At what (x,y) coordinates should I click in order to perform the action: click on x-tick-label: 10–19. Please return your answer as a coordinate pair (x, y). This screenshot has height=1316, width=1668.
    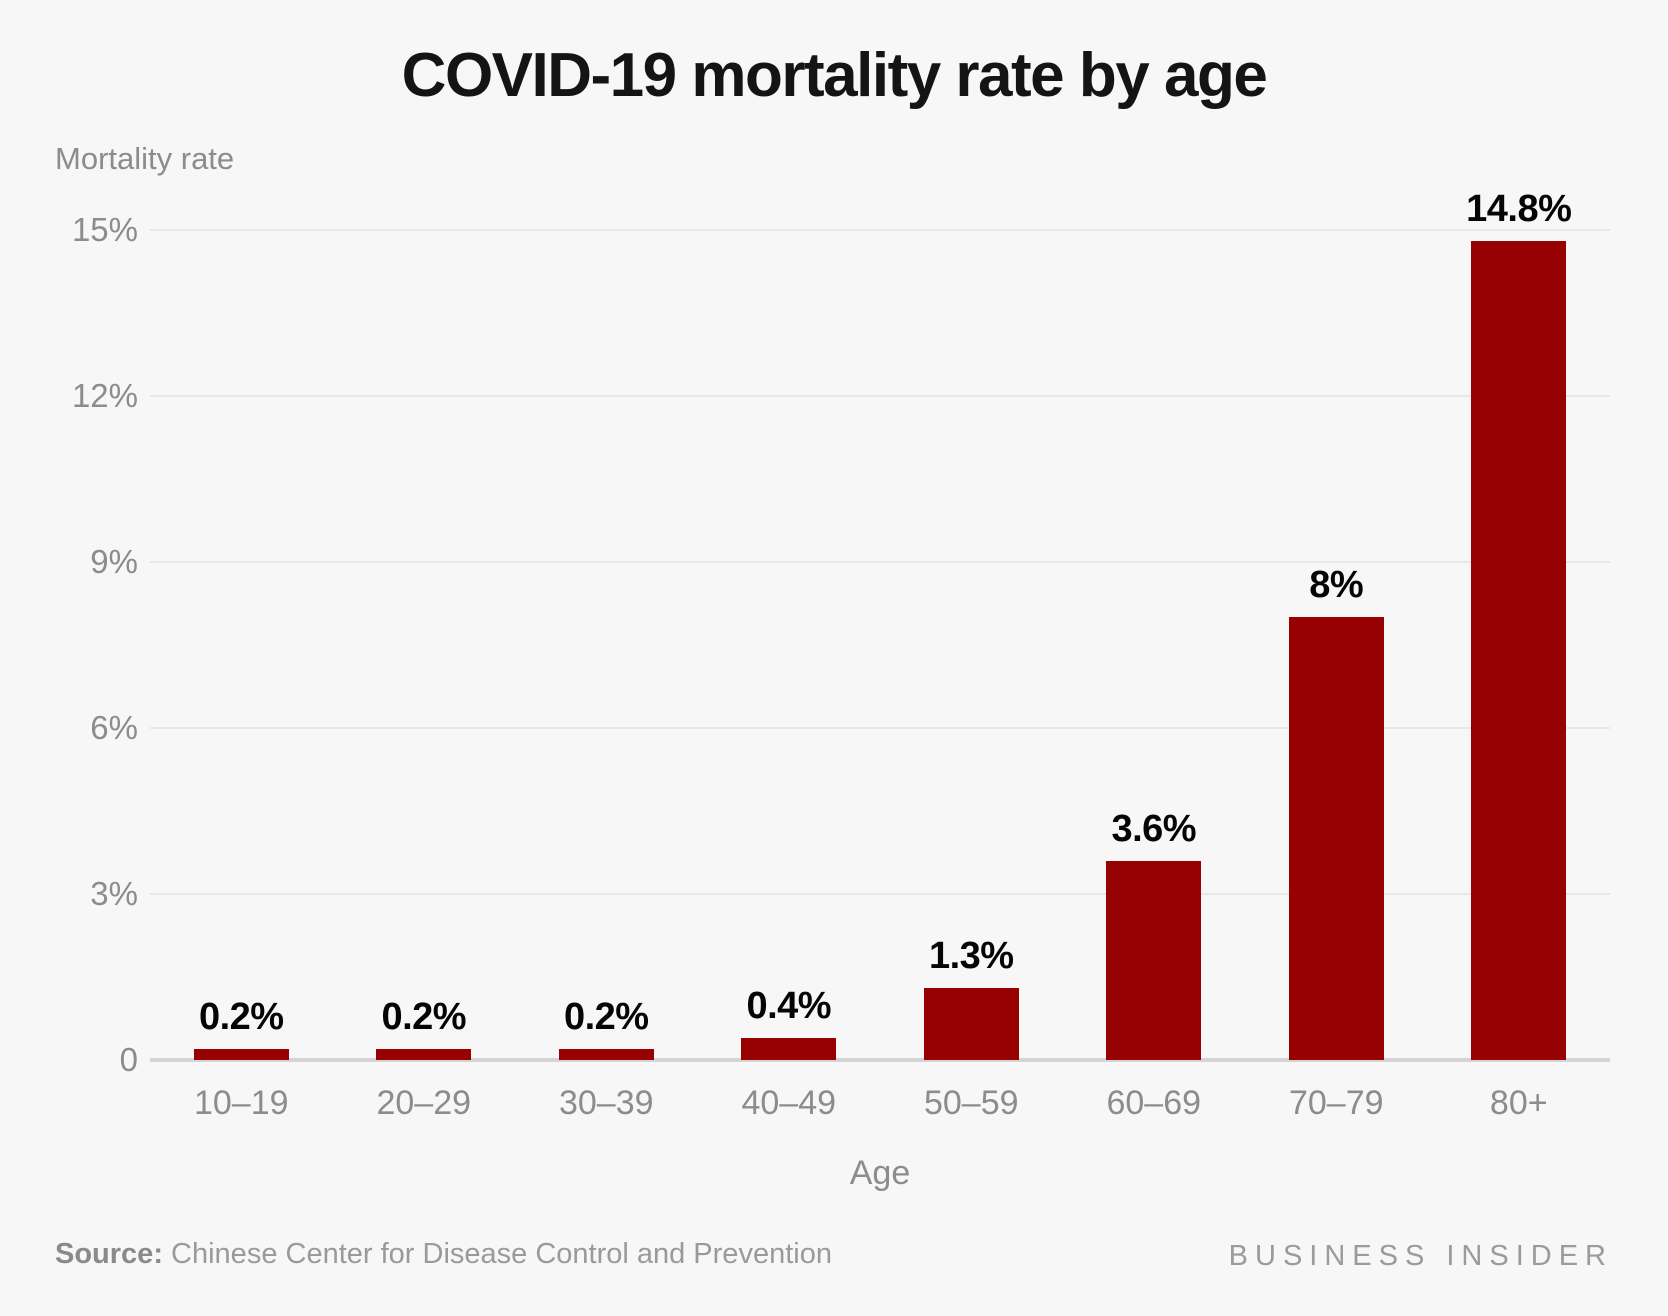
    Looking at the image, I should click on (241, 1103).